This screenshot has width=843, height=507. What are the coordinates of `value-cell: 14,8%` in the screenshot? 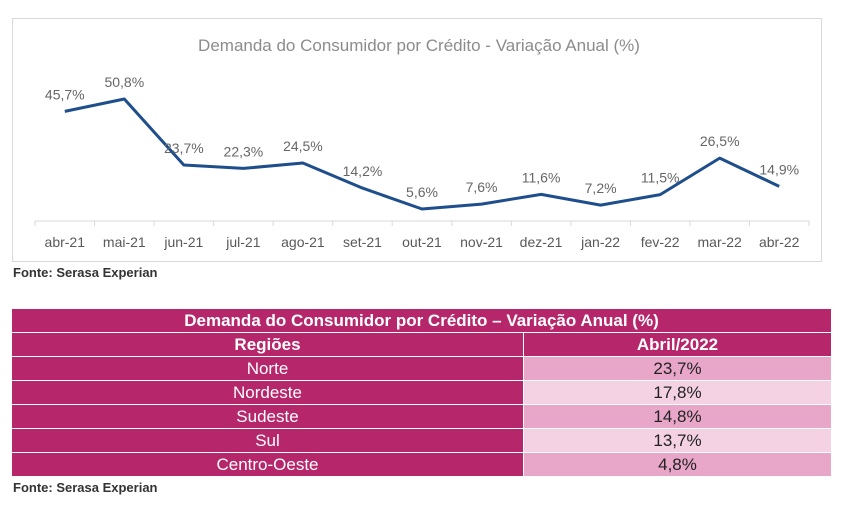 It's located at (677, 416).